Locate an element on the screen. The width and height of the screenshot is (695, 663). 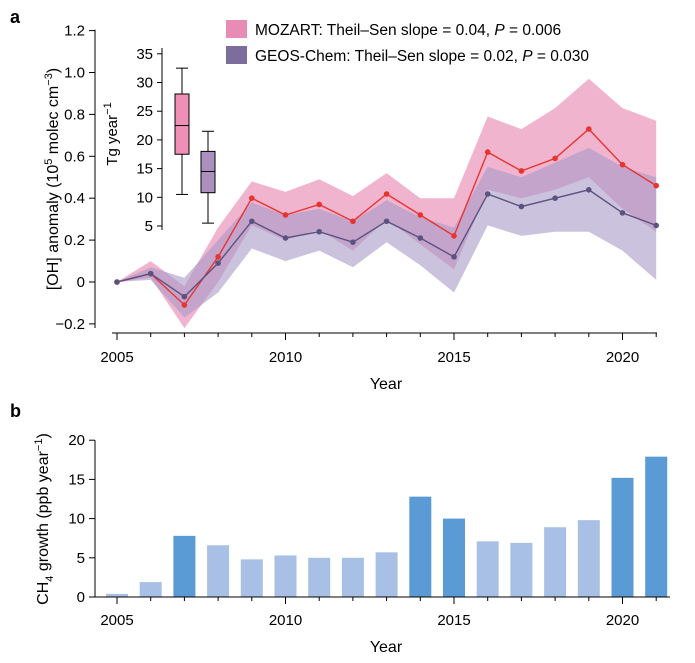
point-geos-chem-2011 is located at coordinates (319, 231).